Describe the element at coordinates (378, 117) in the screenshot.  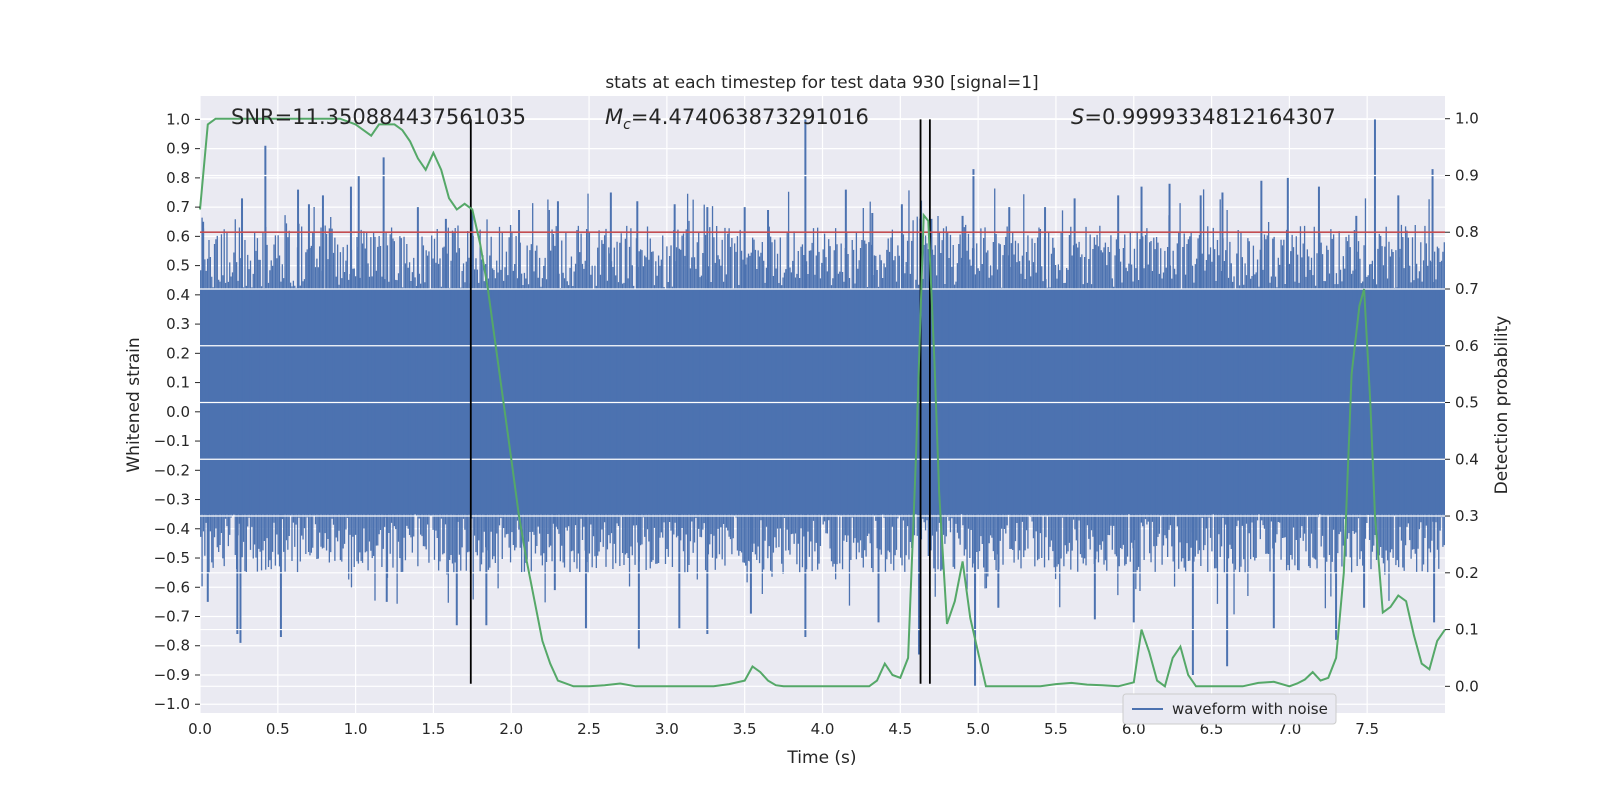
I see `snr-annotation: SNR=11.350884437561035` at that location.